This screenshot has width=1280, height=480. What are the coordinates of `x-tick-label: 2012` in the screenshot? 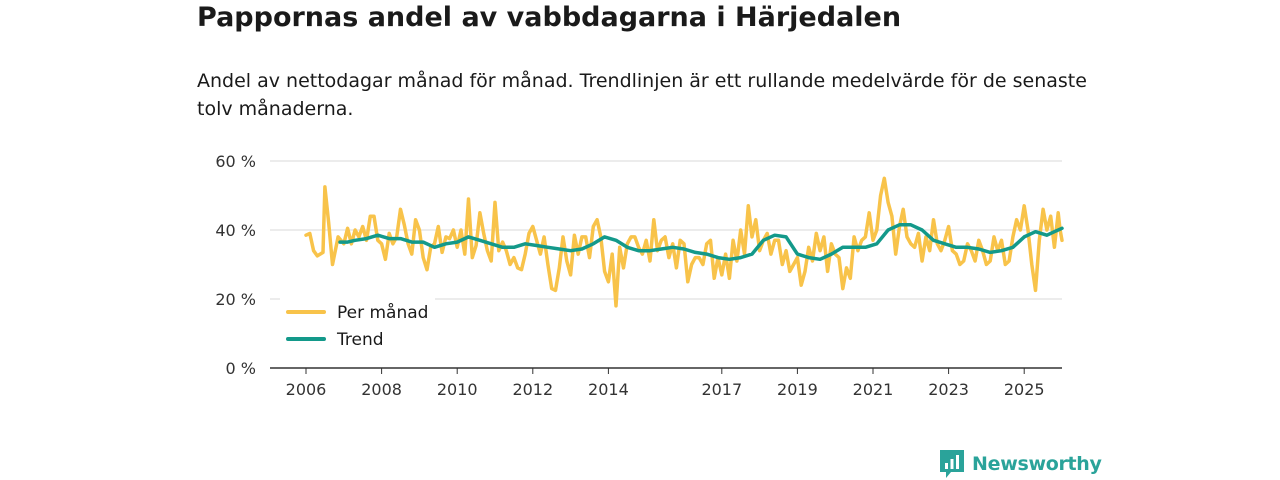 It's located at (532, 389).